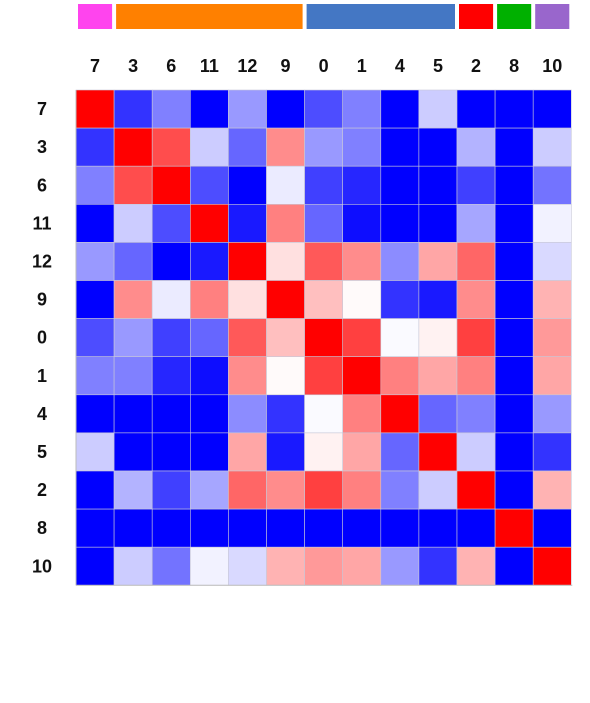 This screenshot has width=590, height=703. Describe the element at coordinates (42, 452) in the screenshot. I see `row-tick-label: 5` at that location.